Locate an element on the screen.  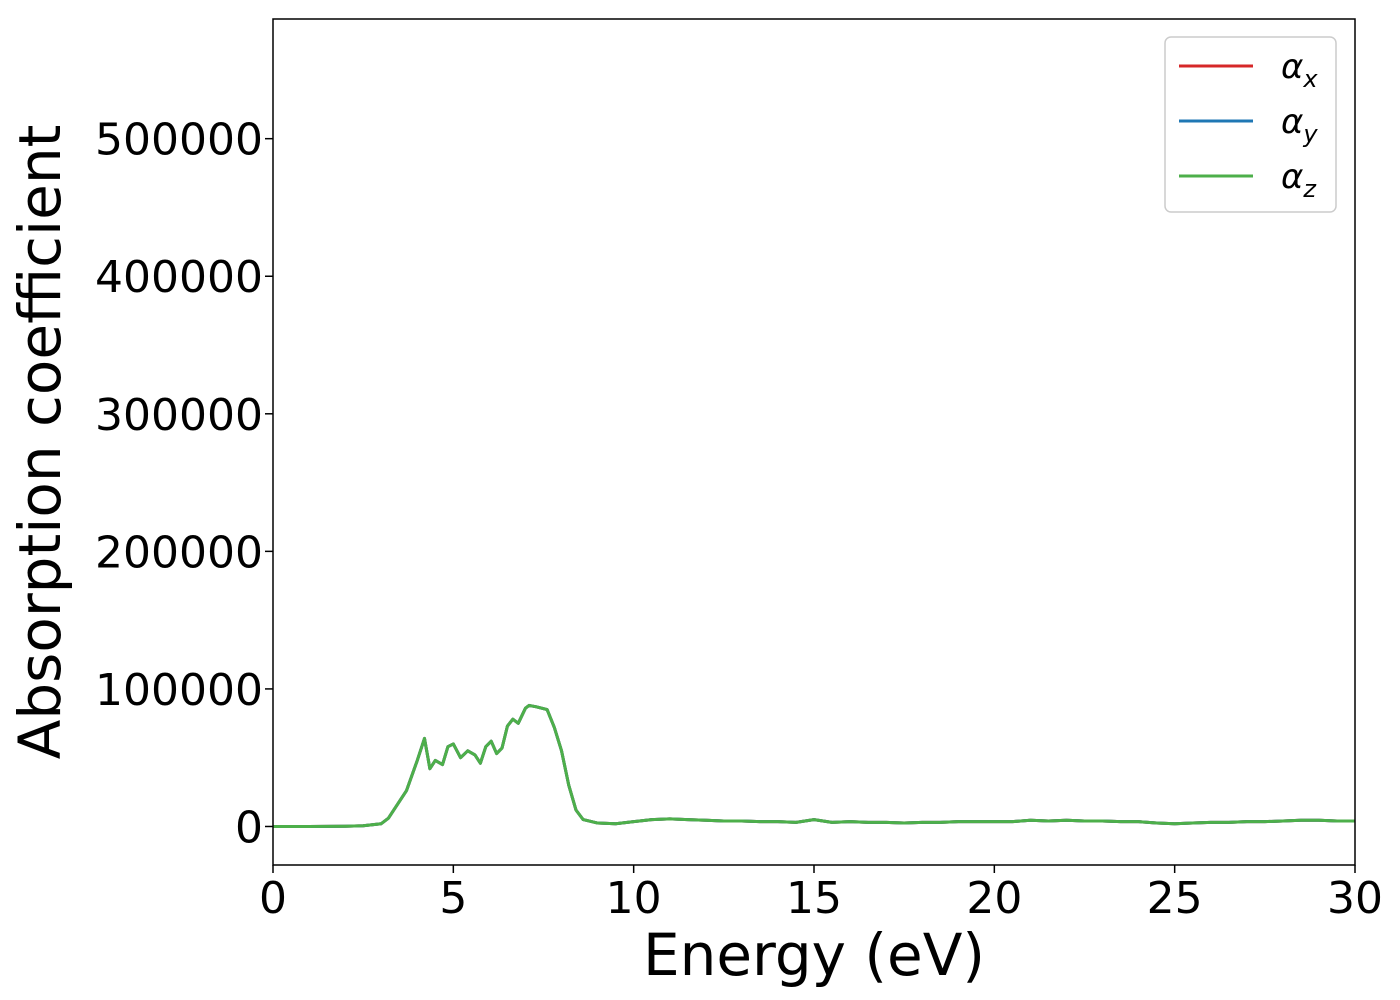
y-tick-label: 0 is located at coordinates (249, 827).